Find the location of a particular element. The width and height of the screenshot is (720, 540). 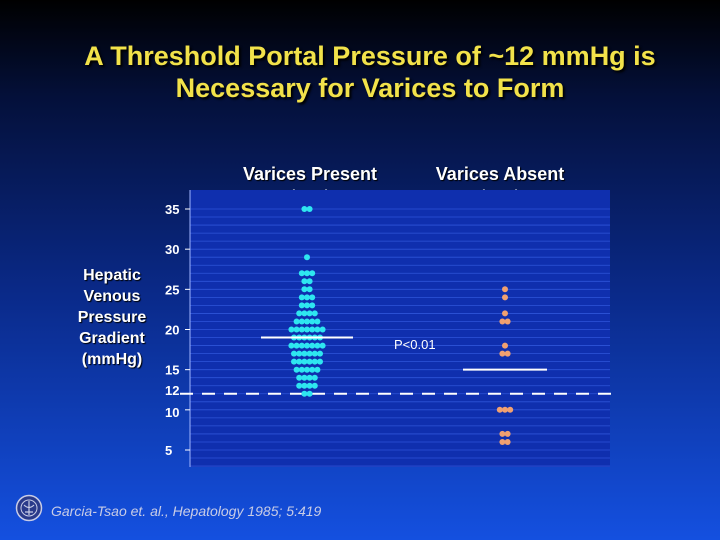

y-axis-label-line: Gradient is located at coordinates (112, 338).